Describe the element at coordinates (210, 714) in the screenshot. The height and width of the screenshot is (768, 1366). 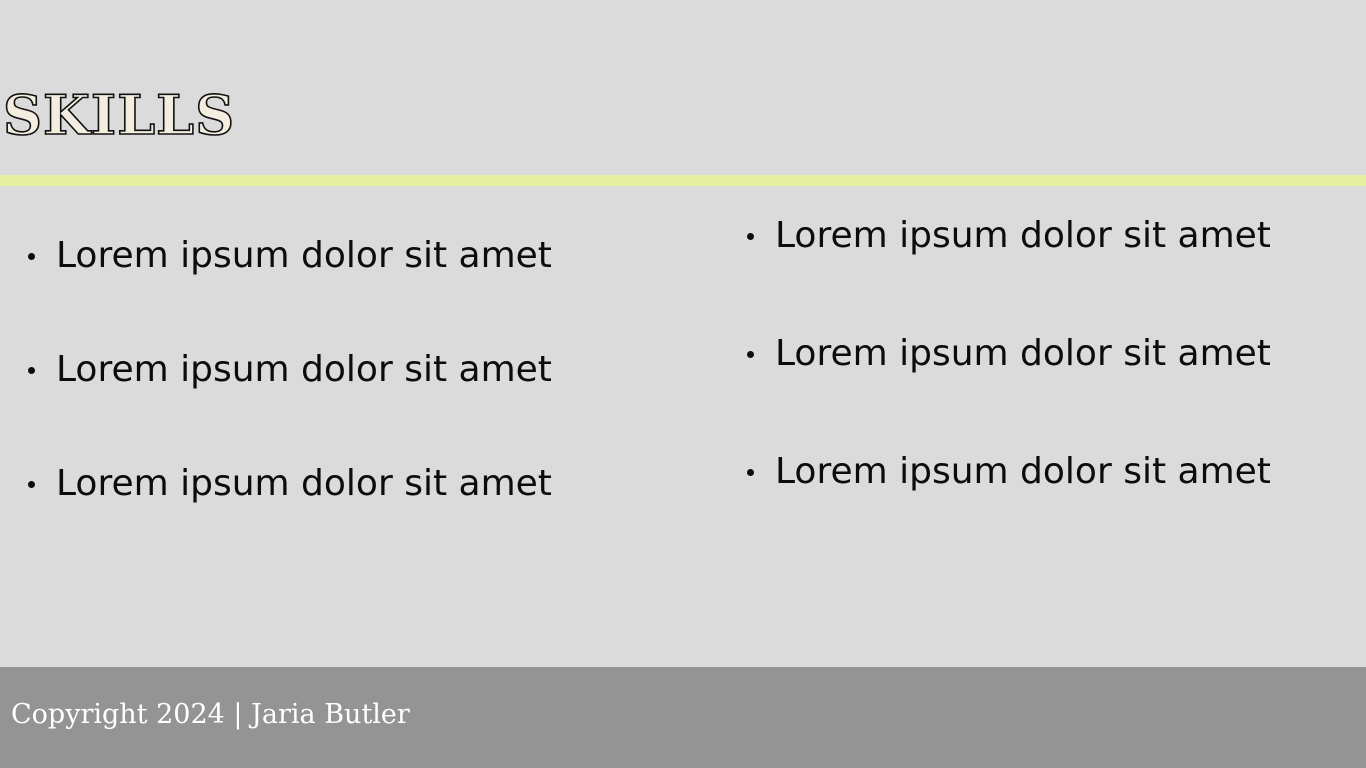
I see `copyright-text: Copyright 2024 | Jaria Butler` at that location.